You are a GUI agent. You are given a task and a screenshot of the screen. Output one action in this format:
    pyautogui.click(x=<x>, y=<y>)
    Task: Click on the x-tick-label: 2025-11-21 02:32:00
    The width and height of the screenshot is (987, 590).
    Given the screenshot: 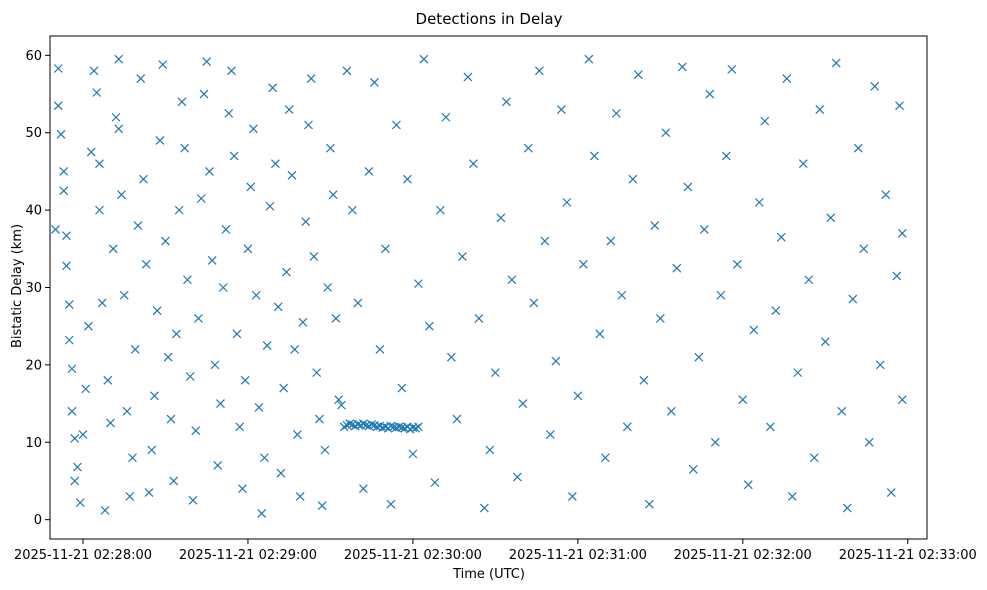 What is the action you would take?
    pyautogui.click(x=743, y=555)
    